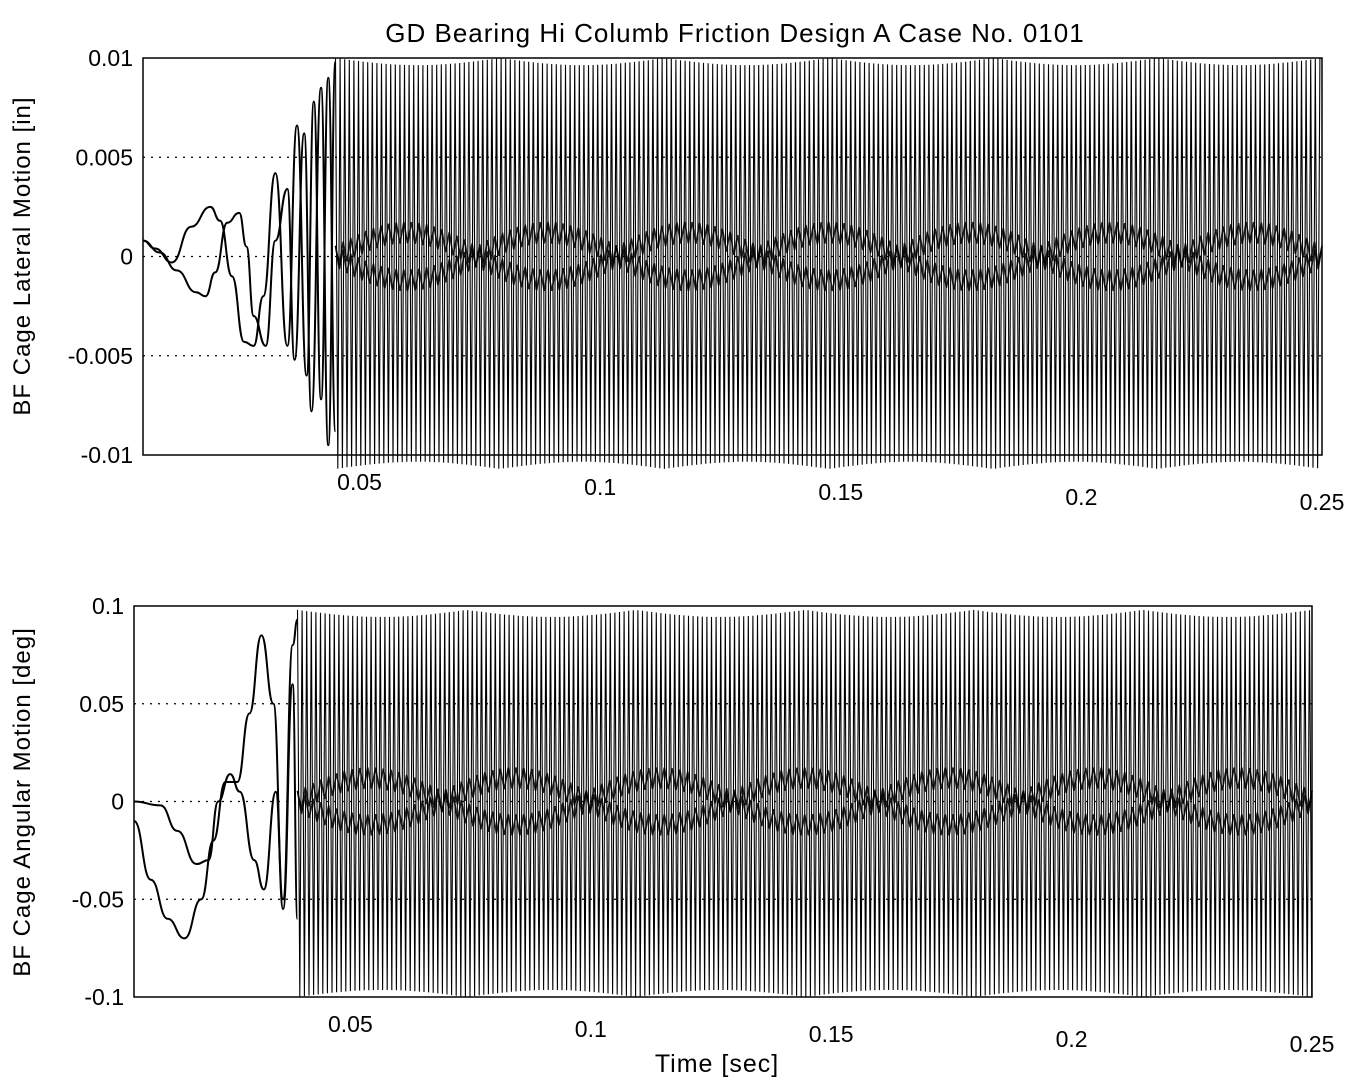  Describe the element at coordinates (101, 704) in the screenshot. I see `y-tick-label: 0.05` at that location.